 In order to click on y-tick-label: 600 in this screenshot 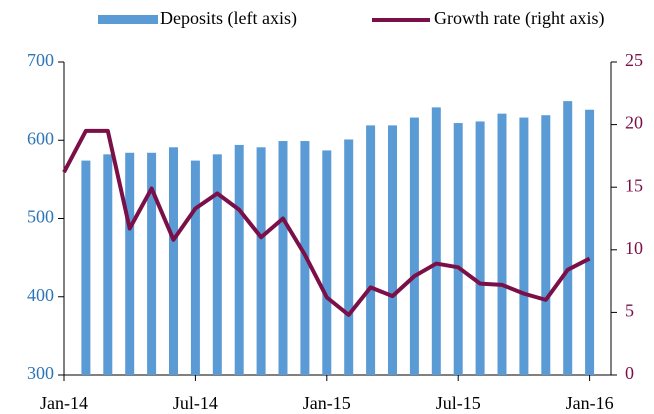, I will do `click(40, 138)`.